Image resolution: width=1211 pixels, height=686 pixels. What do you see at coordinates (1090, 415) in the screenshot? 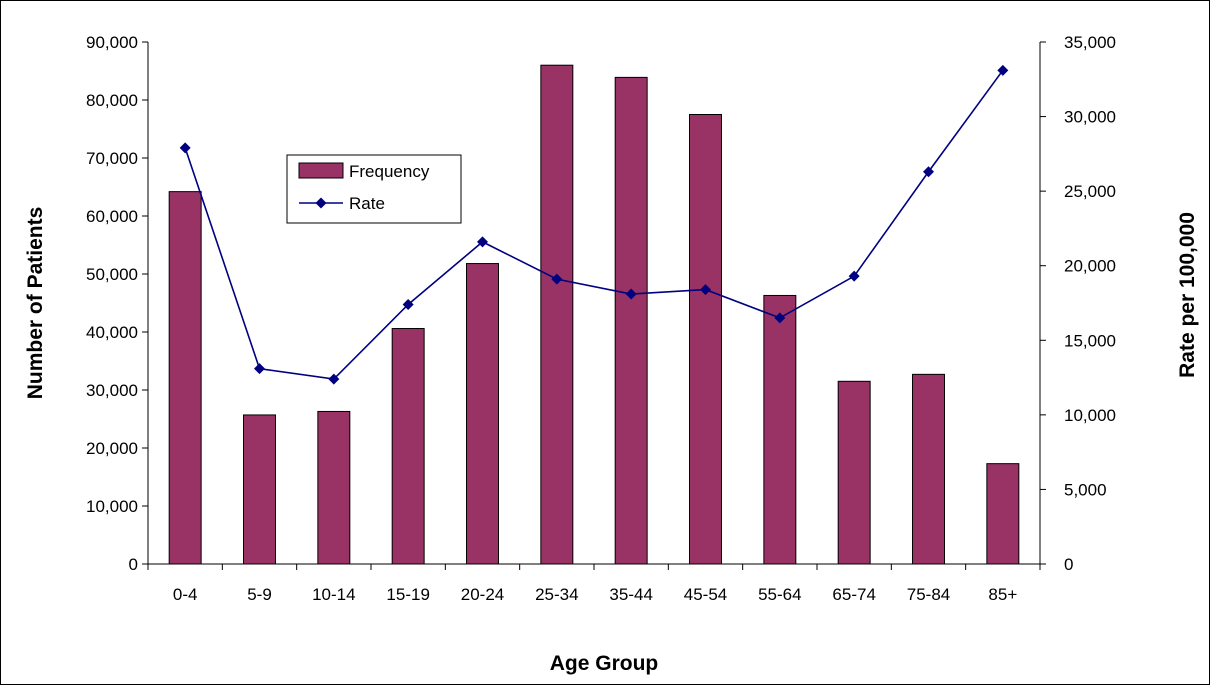
I see `y-right-tick-label: 10,000` at bounding box center [1090, 415].